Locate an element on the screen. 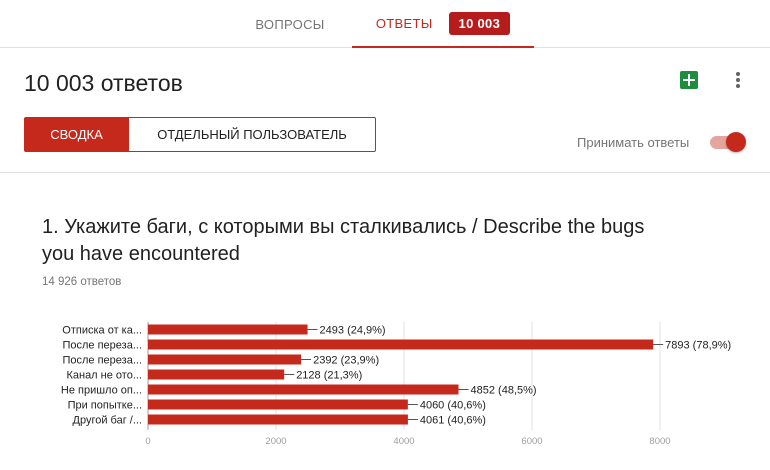 This screenshot has height=470, width=770. google-sheets-icon is located at coordinates (689, 80).